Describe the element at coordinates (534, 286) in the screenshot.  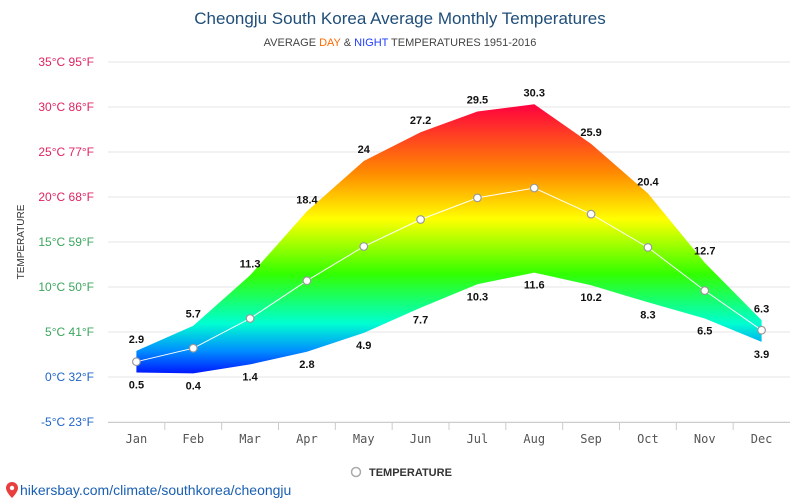
I see `night-value-label: 11.6` at that location.